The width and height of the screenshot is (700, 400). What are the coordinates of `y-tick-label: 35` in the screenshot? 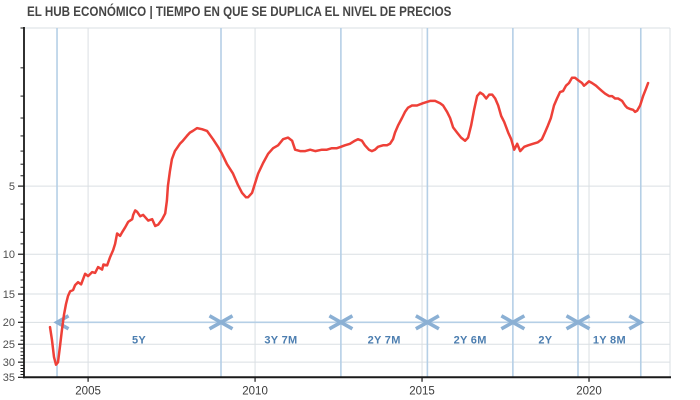 It's located at (9, 378).